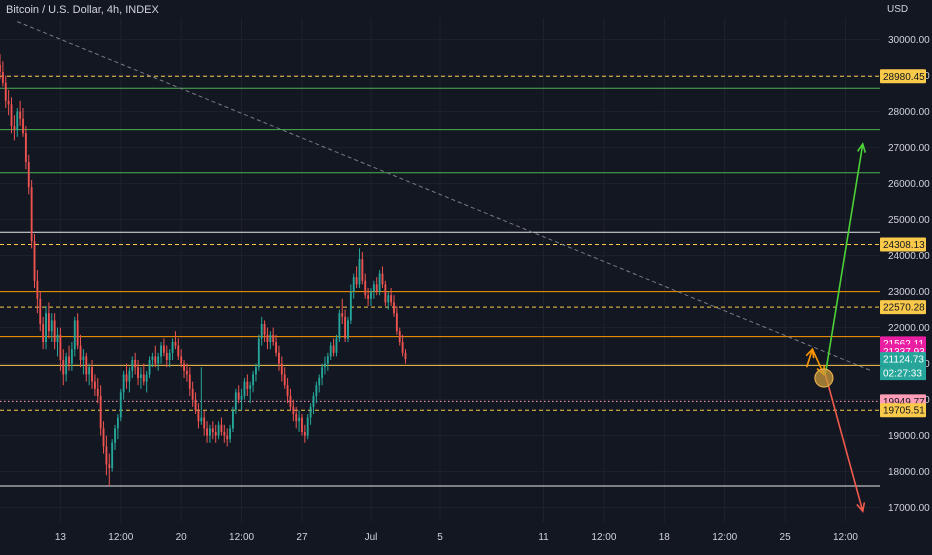  I want to click on level-price-label: 24308.13, so click(904, 245).